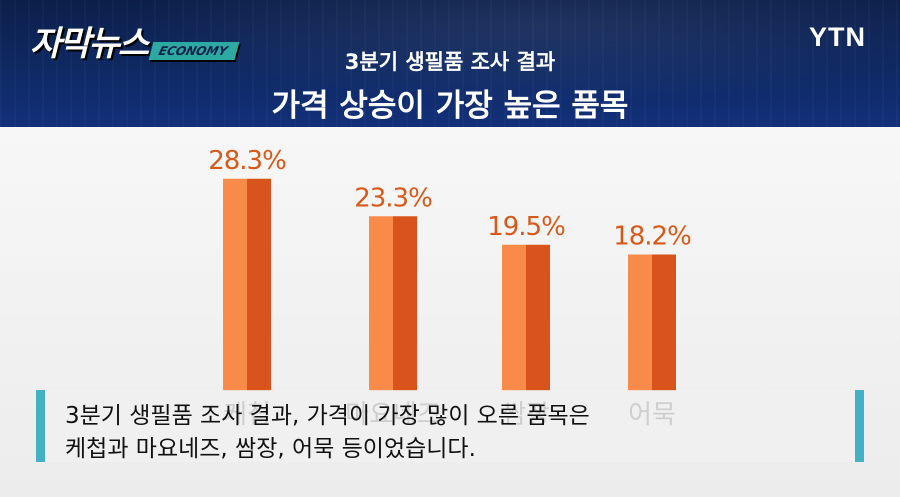 Image resolution: width=900 pixels, height=497 pixels. Describe the element at coordinates (270, 449) in the screenshot. I see `caption-line-2: 케첩과 마요네즈, 쌈장, 어묵 등이었습니다.` at that location.